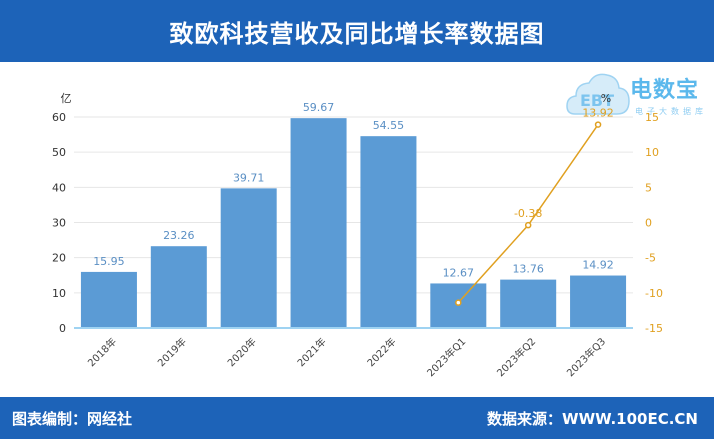  What do you see at coordinates (528, 269) in the screenshot?
I see `bar-value-label: 13.76` at bounding box center [528, 269].